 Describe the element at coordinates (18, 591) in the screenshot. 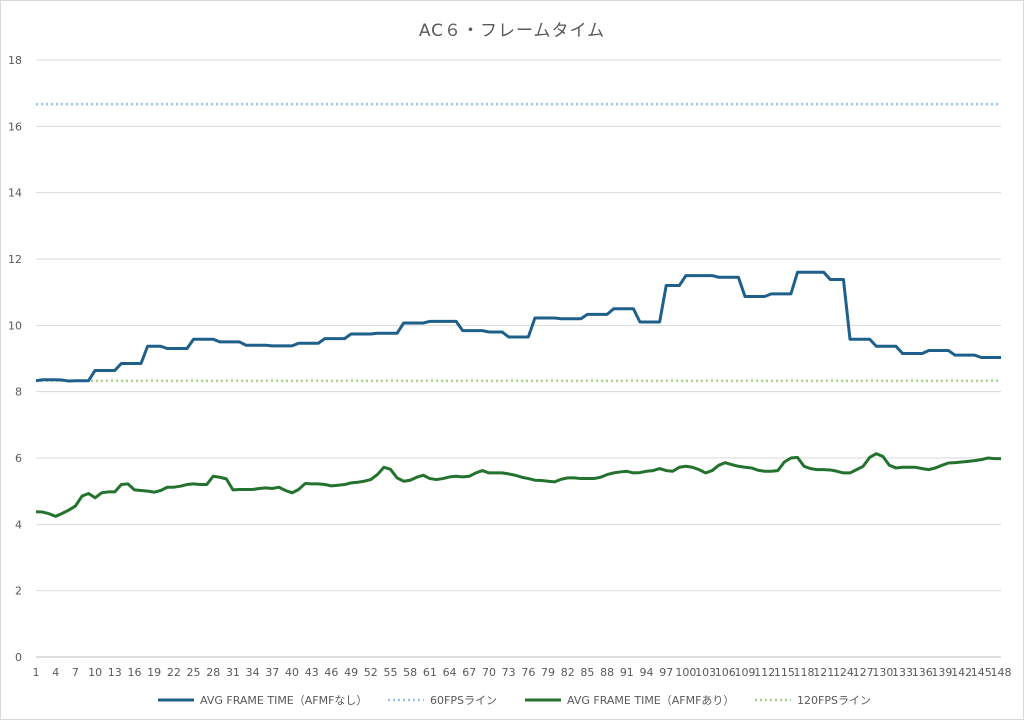

I see `y-tick-label: 2` at that location.